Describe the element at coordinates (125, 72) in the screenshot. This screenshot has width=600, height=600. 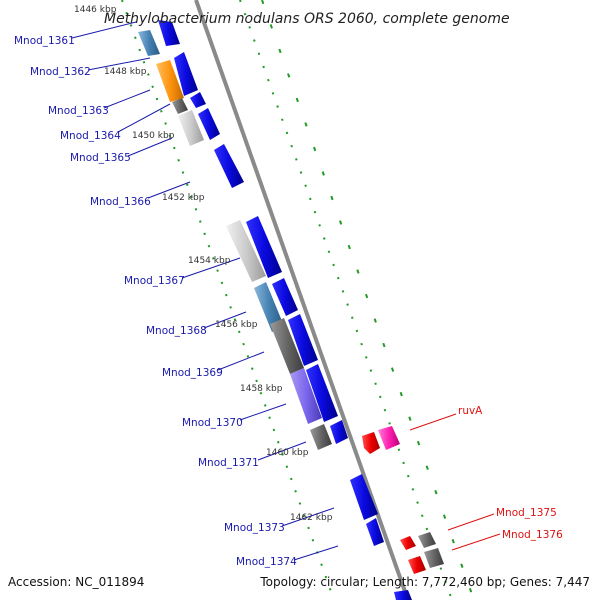
I see `kbp-label: 1448 kbp` at that location.